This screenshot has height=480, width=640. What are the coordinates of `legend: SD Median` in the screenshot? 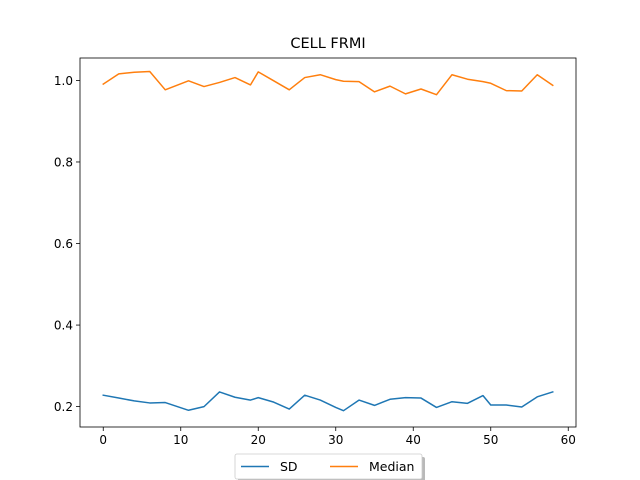 It's located at (329, 466).